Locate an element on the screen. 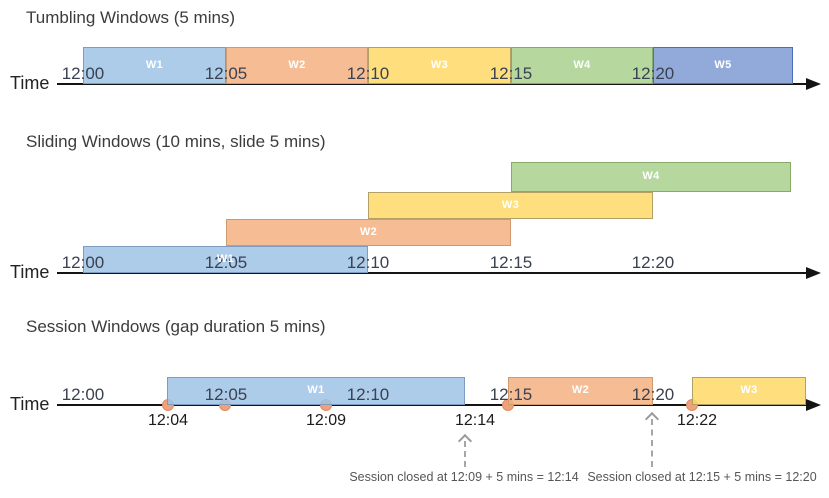  tumbling-window-label-w5: W5 is located at coordinates (723, 64).